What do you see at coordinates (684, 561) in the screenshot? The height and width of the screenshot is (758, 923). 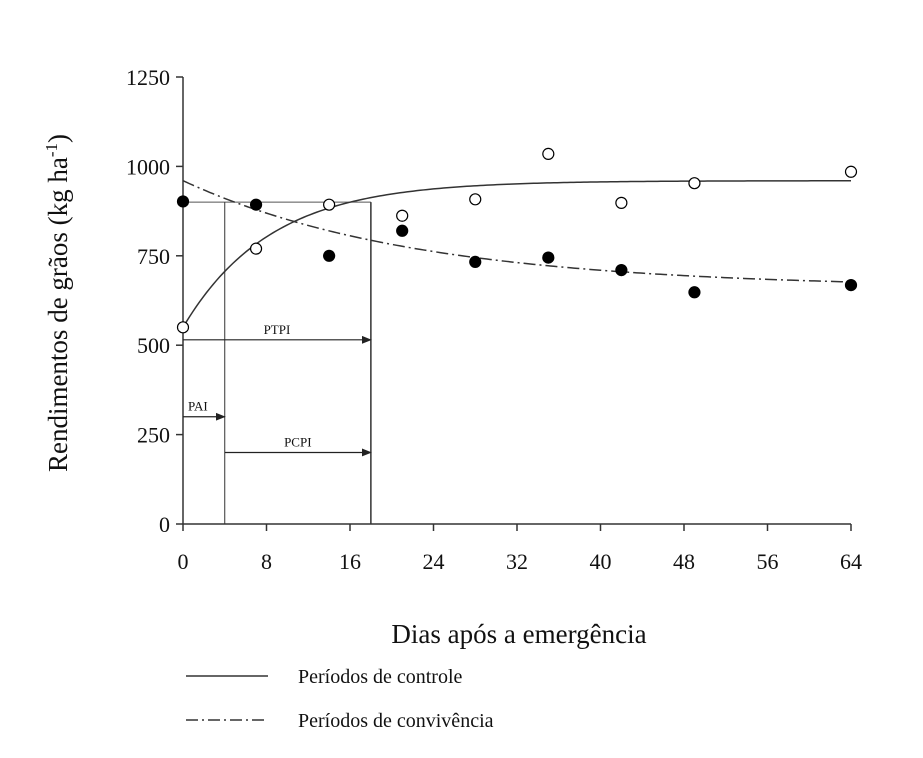 I see `x-tick-label: 48` at bounding box center [684, 561].